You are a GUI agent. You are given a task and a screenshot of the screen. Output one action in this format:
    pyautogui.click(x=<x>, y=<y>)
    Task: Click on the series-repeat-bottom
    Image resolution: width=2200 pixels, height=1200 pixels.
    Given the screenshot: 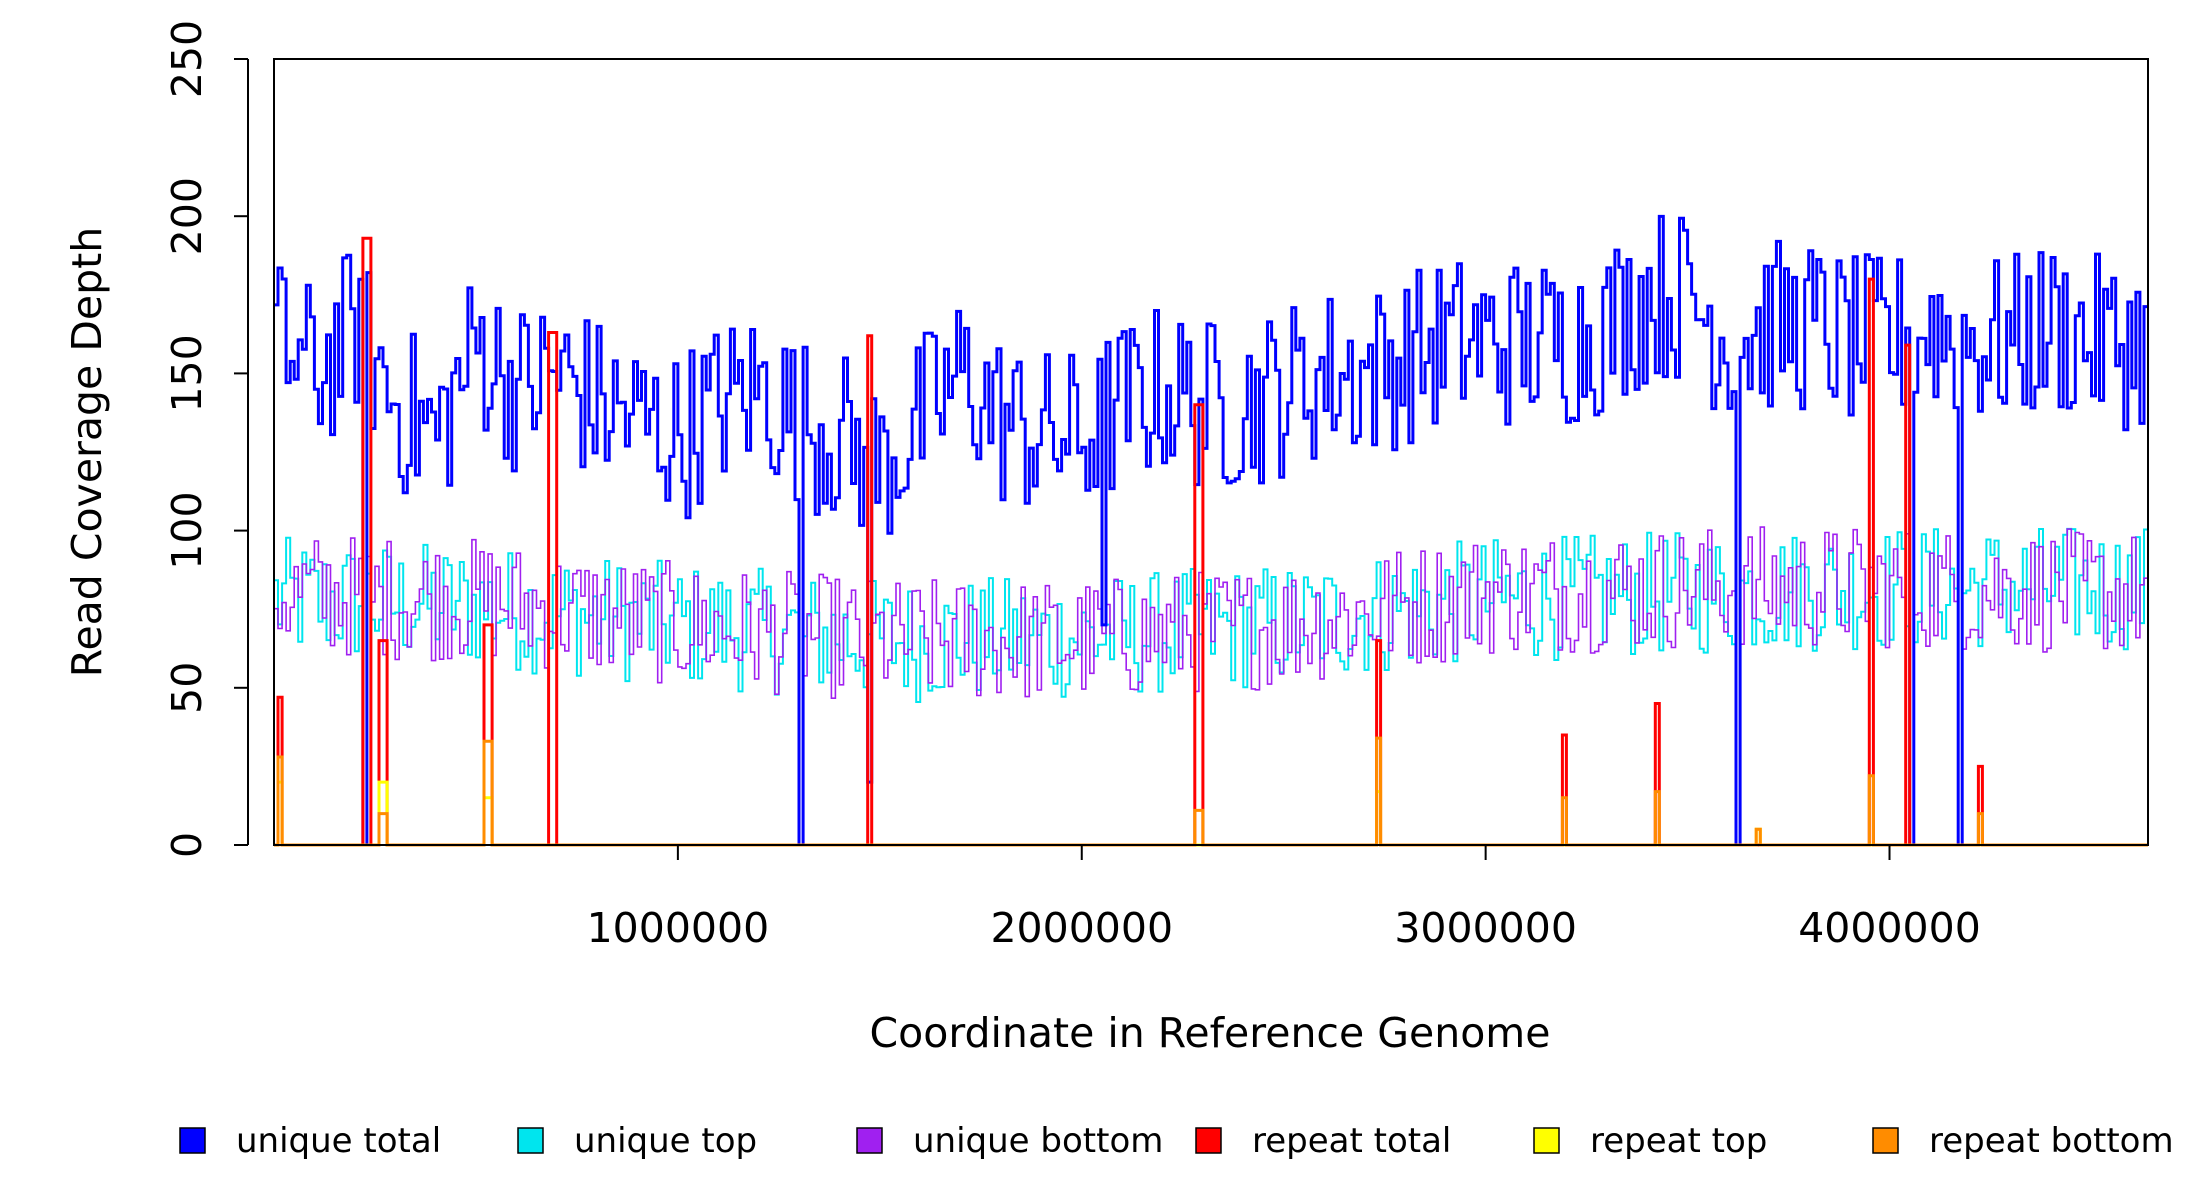 What is the action you would take?
    pyautogui.click(x=1211, y=791)
    